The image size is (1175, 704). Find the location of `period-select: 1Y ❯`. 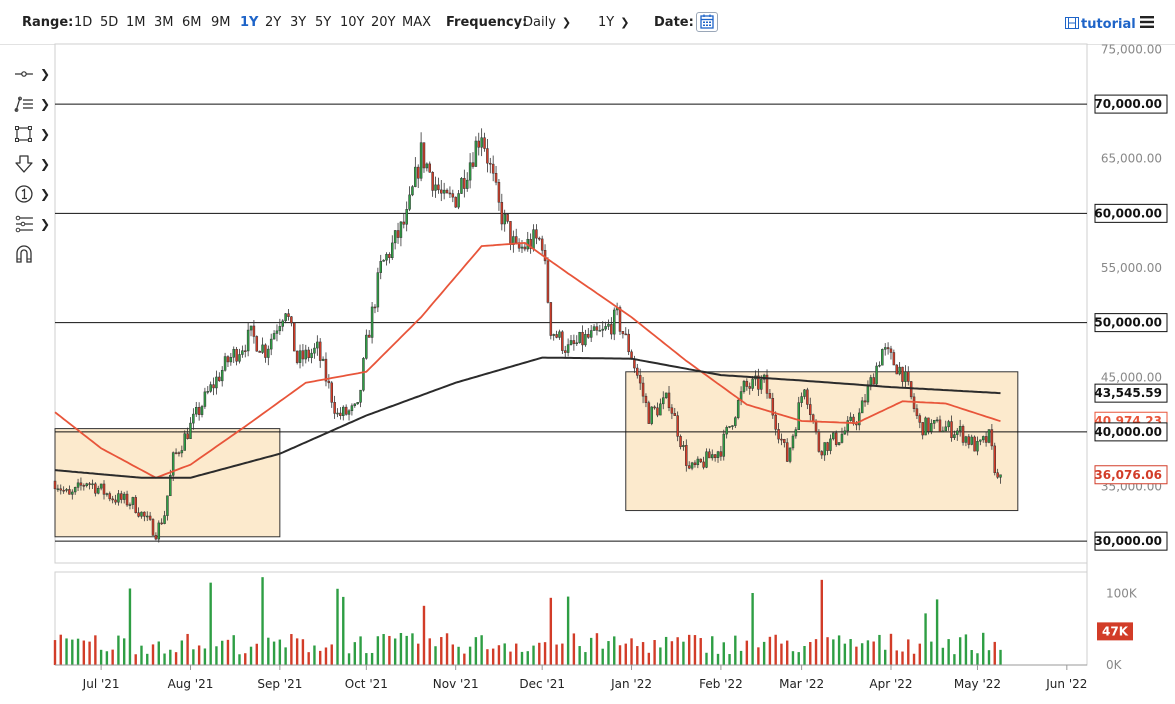

period-select: 1Y ❯ is located at coordinates (614, 22).